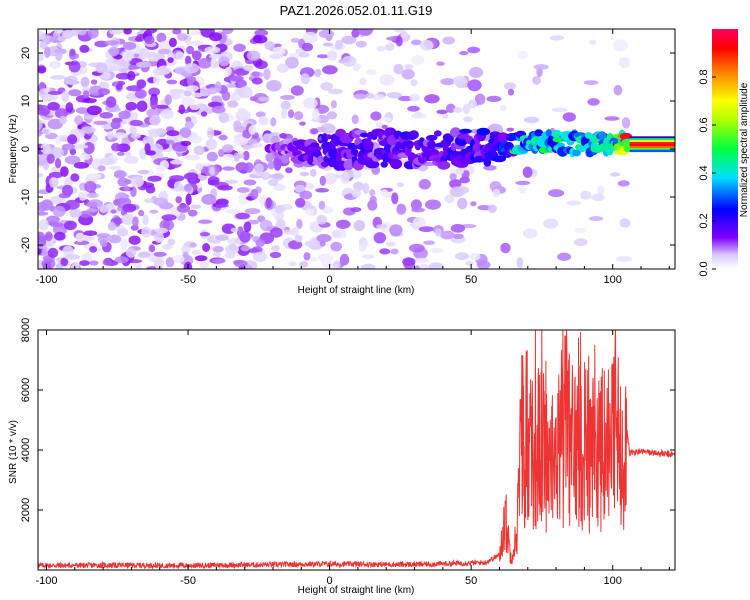 This screenshot has width=750, height=600. What do you see at coordinates (26, 330) in the screenshot?
I see `y-tick-label: 8000` at bounding box center [26, 330].